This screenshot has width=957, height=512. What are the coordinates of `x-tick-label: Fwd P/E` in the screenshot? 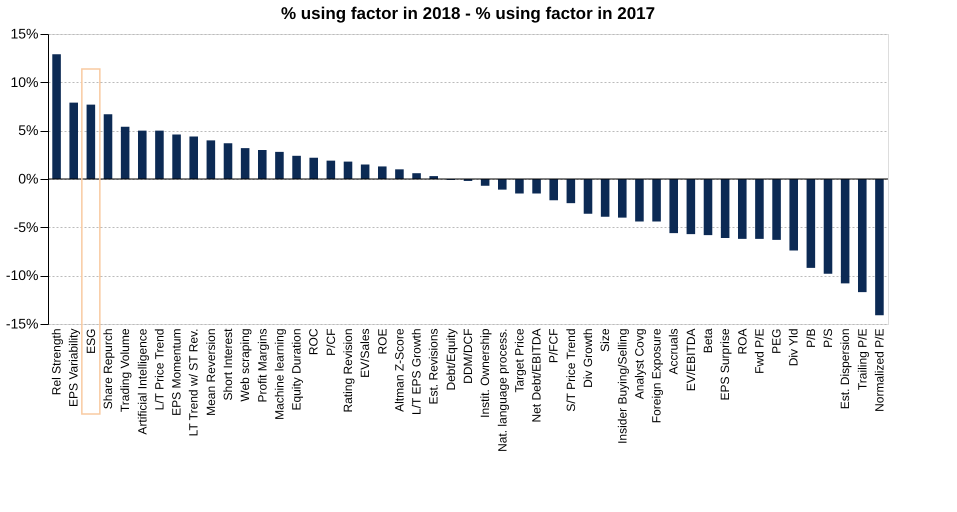 It's located at (759, 351).